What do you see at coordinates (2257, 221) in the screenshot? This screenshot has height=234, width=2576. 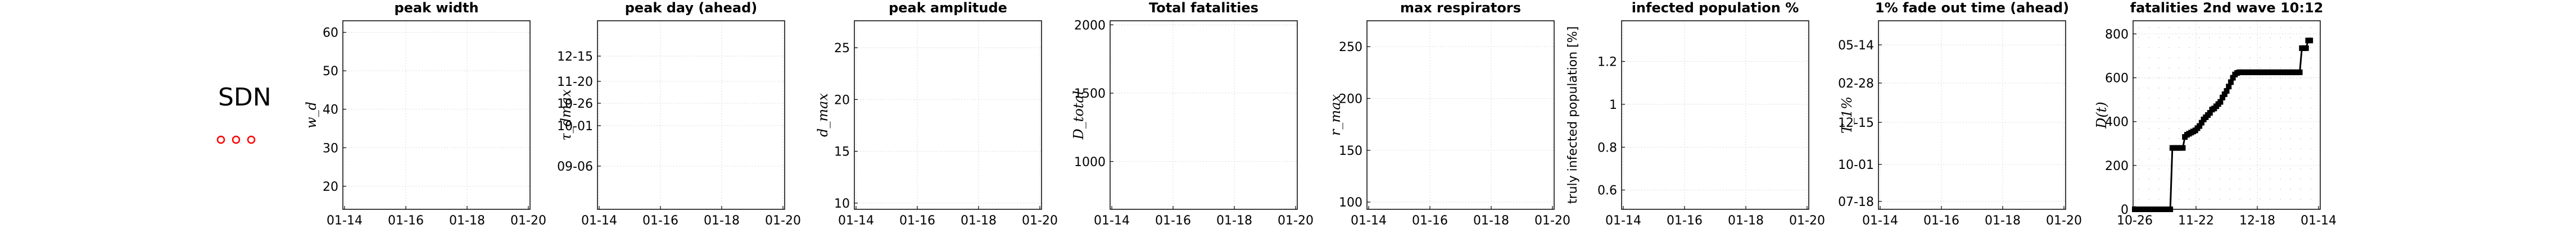 I see `x-tick-label: 12-18` at bounding box center [2257, 221].